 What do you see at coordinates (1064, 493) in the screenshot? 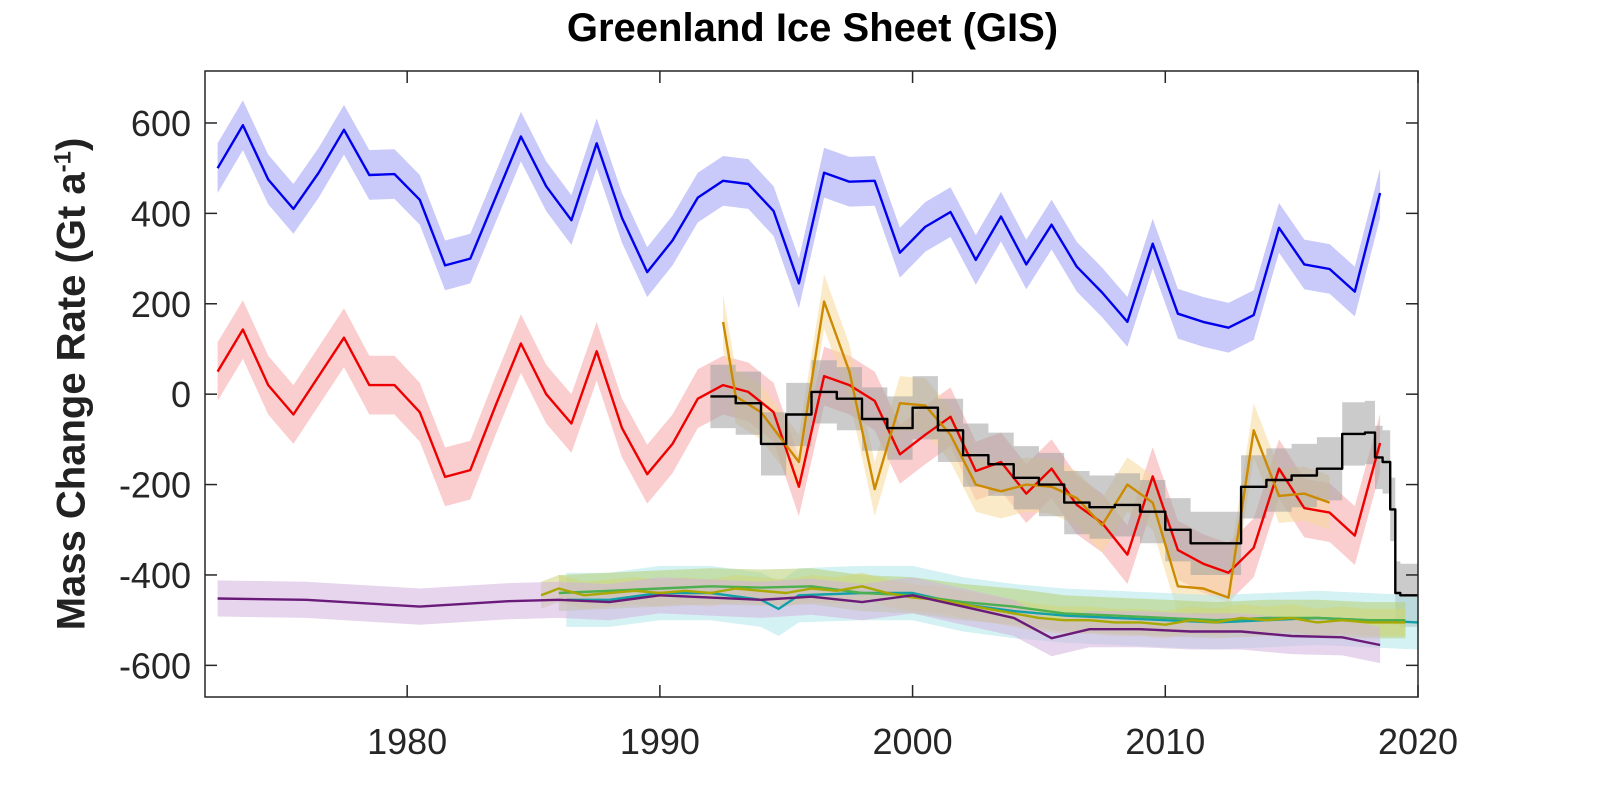
I see `series-4-line` at bounding box center [1064, 493].